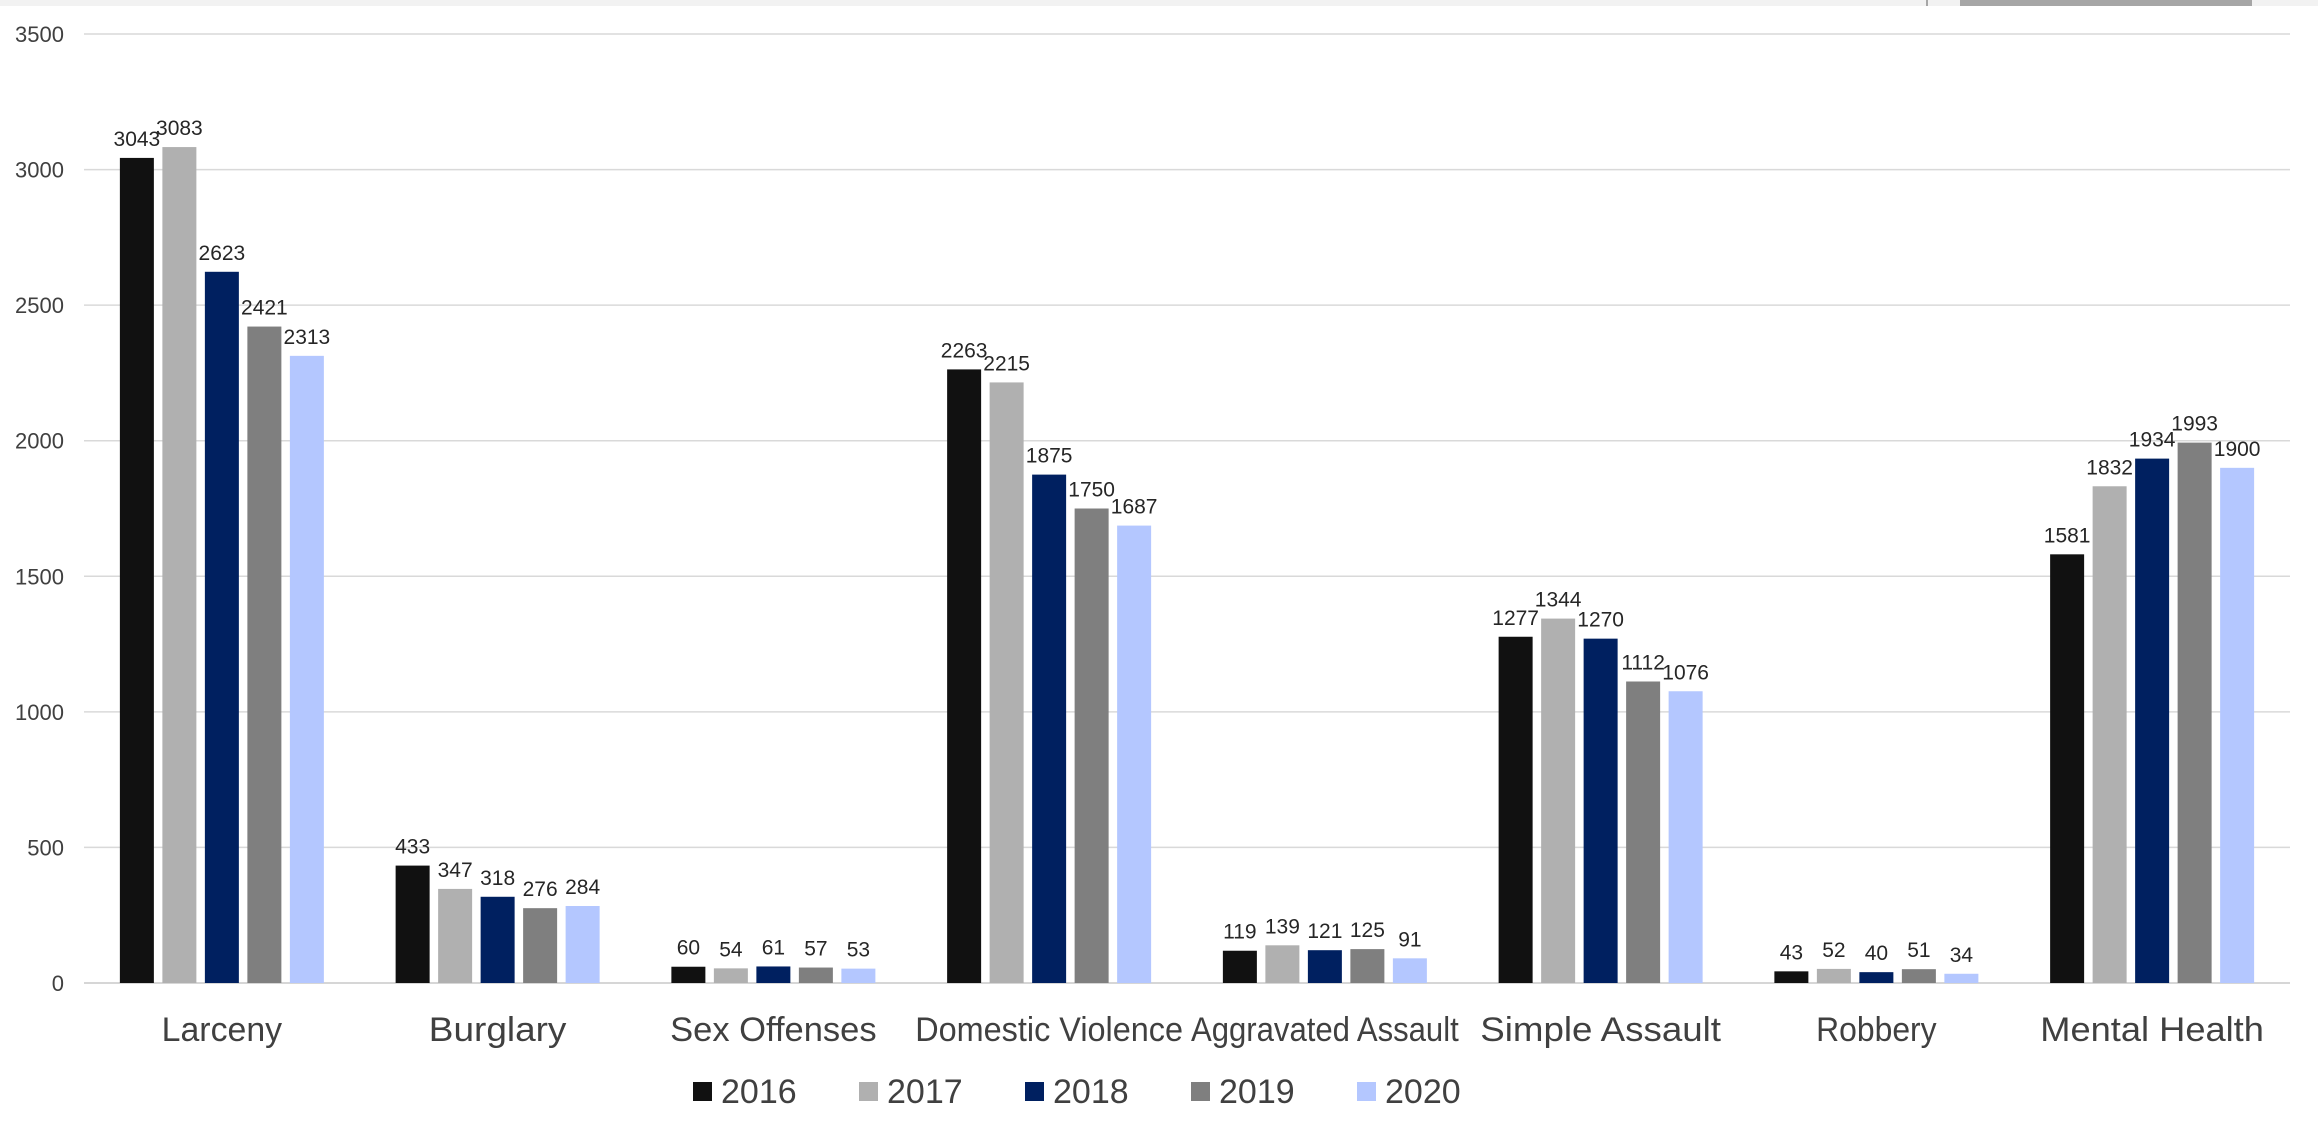  What do you see at coordinates (39, 441) in the screenshot?
I see `y-tick-label-2000: 2000` at bounding box center [39, 441].